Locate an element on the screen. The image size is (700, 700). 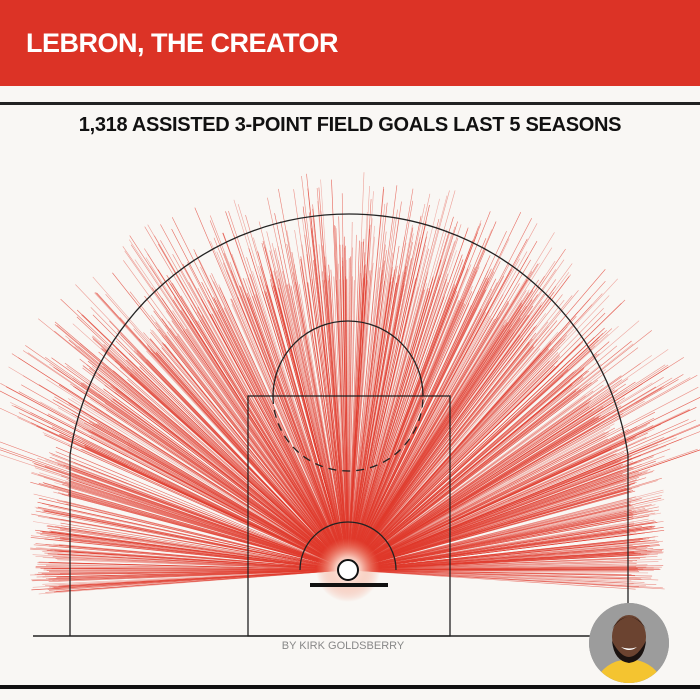
free-throw-circle-top is located at coordinates (348, 358).